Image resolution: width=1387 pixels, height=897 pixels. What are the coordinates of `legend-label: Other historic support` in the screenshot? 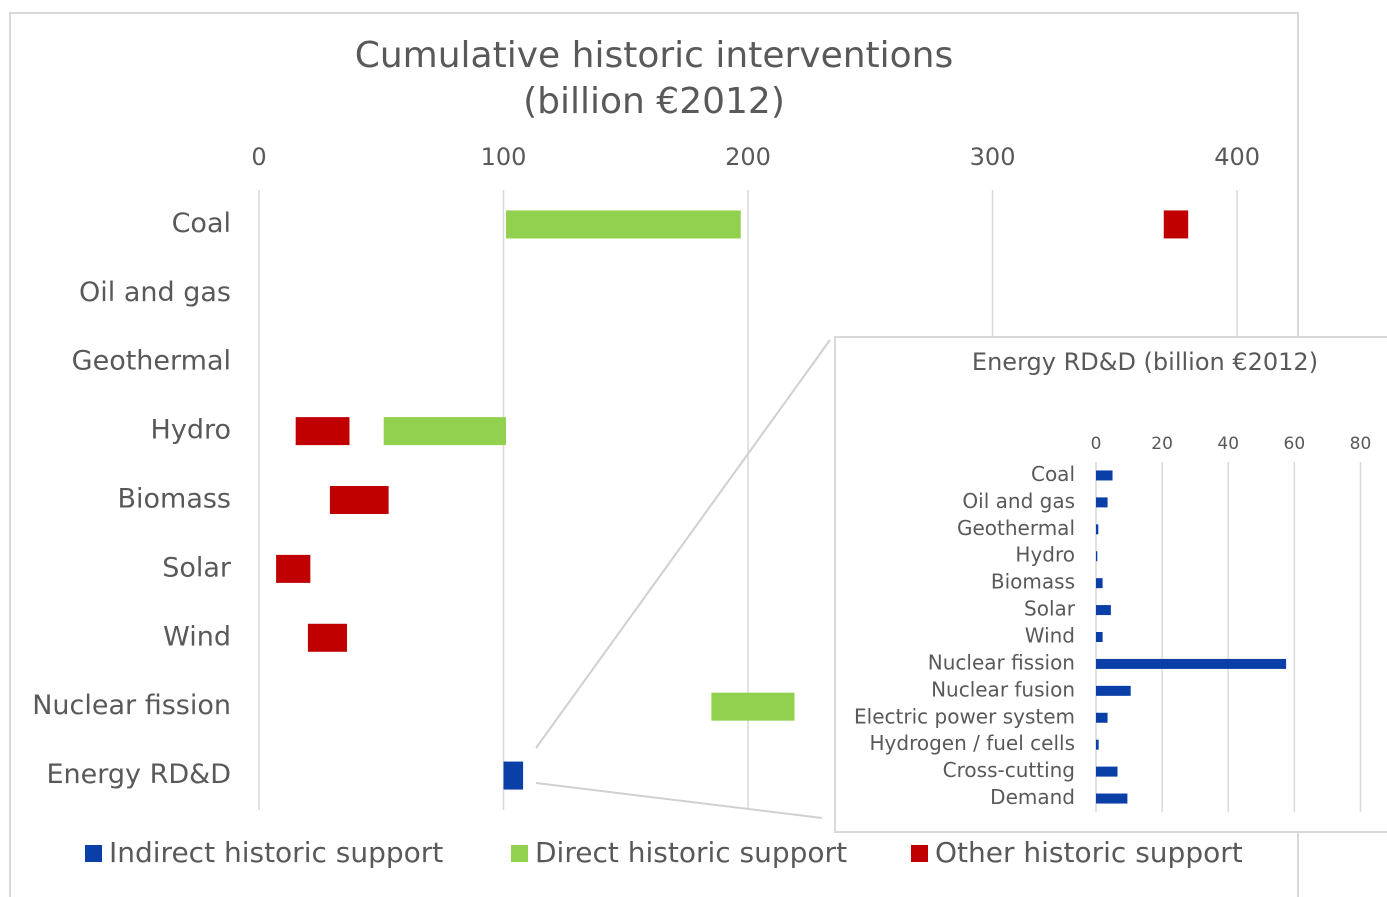 It's located at (1089, 852).